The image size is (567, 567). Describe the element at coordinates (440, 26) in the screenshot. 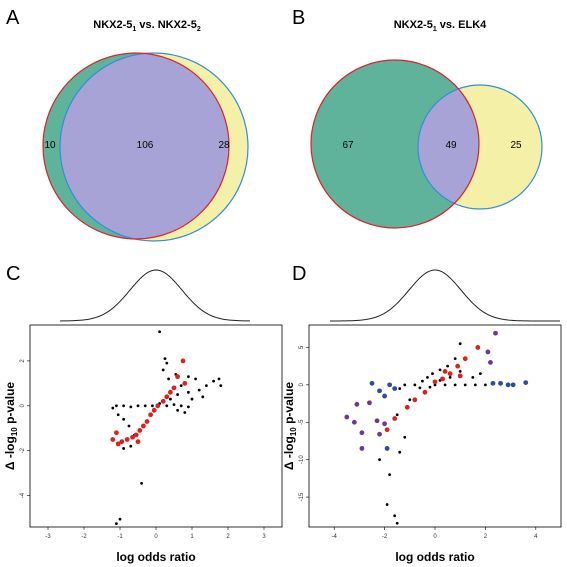

I see `venn-b-title: NKX2-51 vs. ELK4` at that location.